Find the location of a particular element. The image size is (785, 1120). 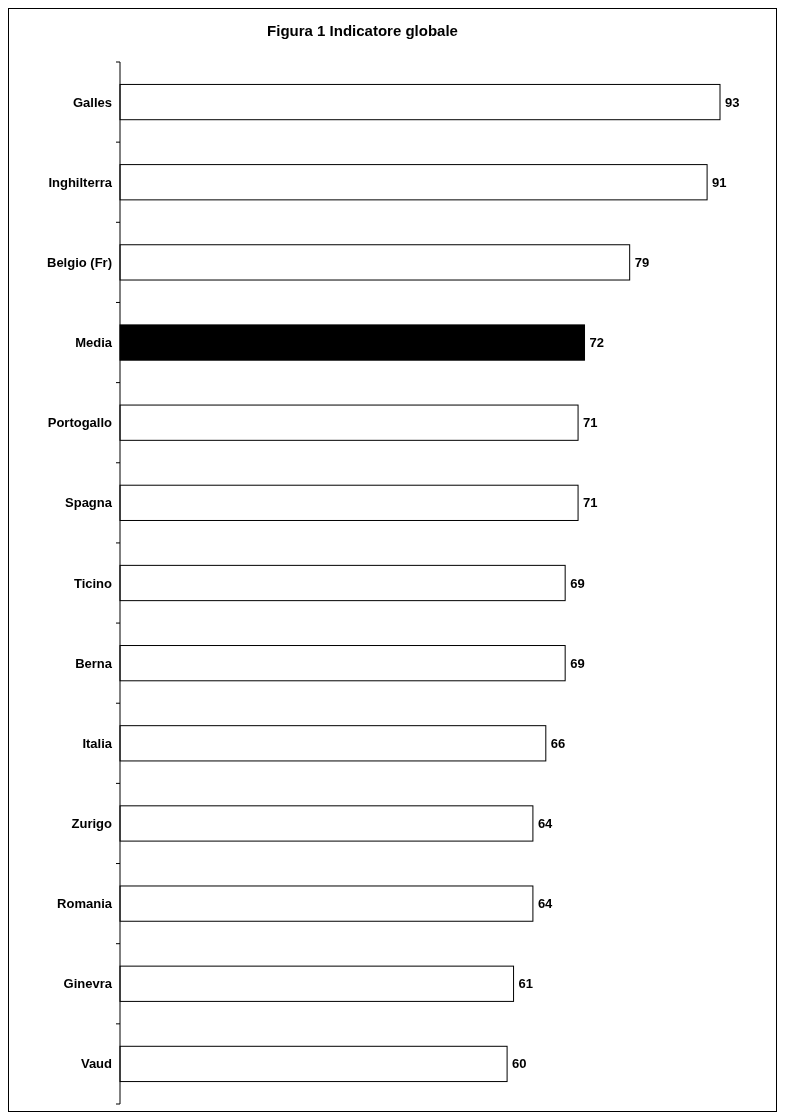

data-label: 72 is located at coordinates (596, 343).